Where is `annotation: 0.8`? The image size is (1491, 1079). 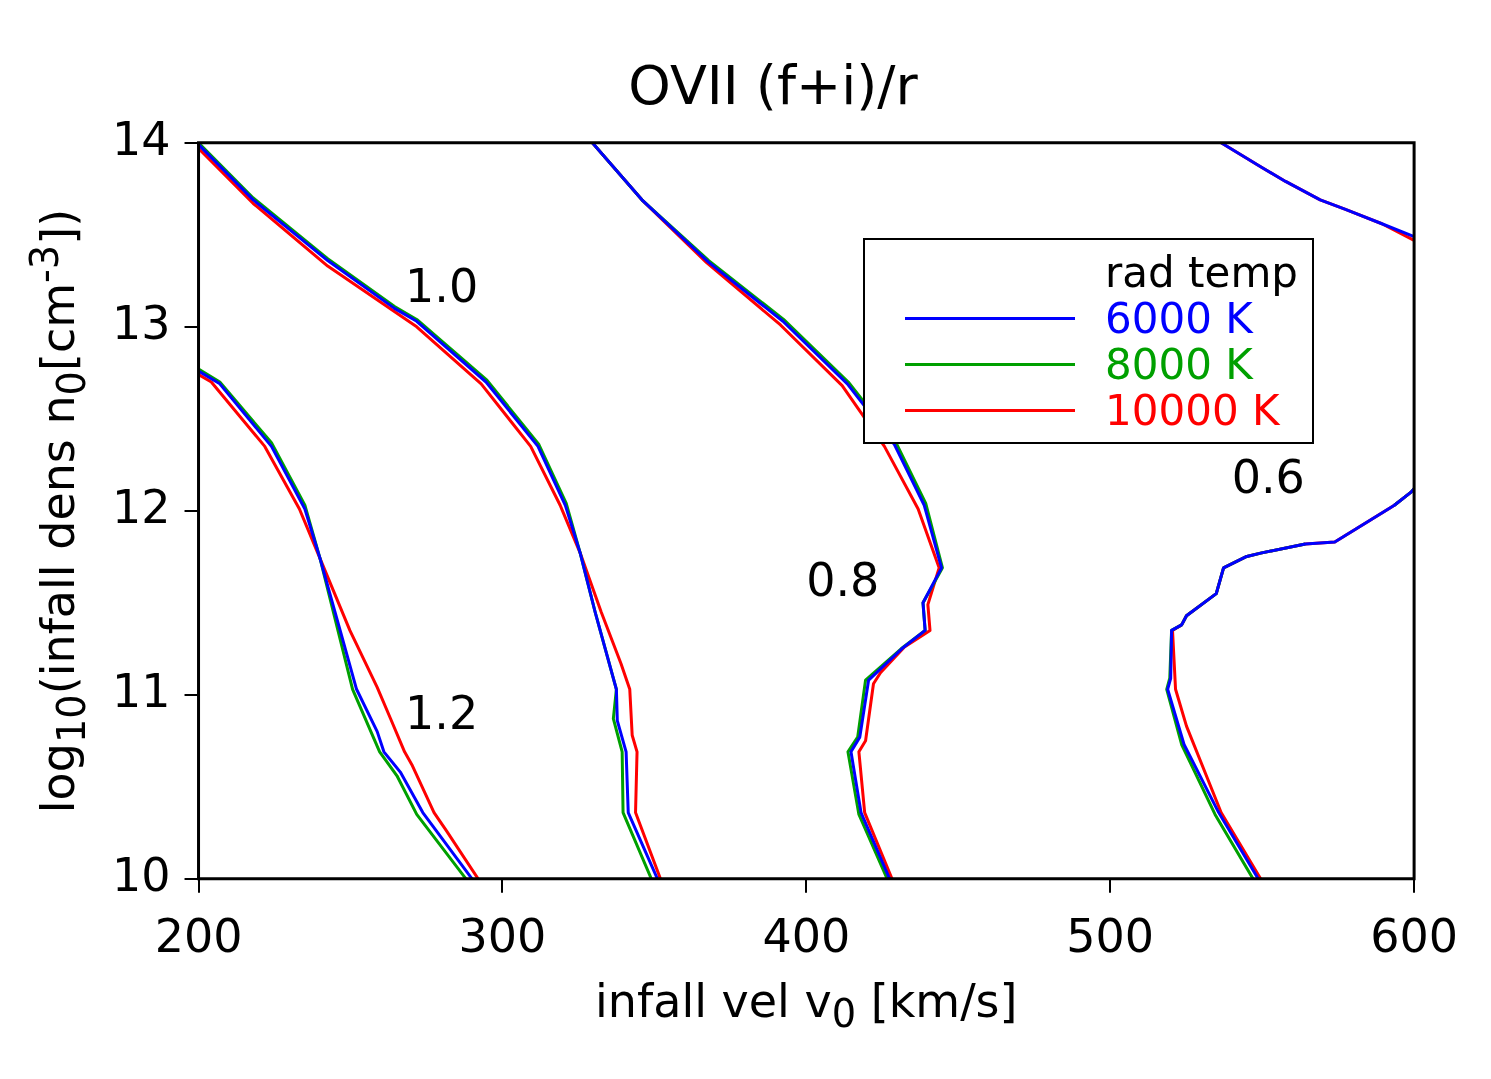 annotation: 0.8 is located at coordinates (843, 580).